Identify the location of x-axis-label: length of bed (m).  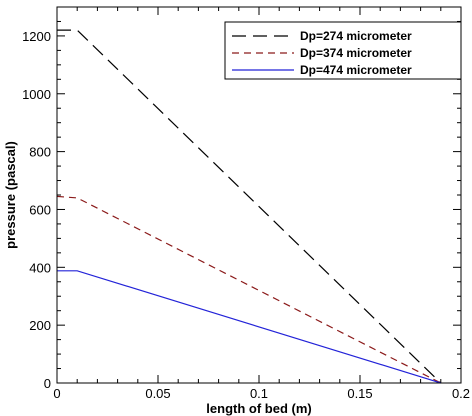
(258, 408).